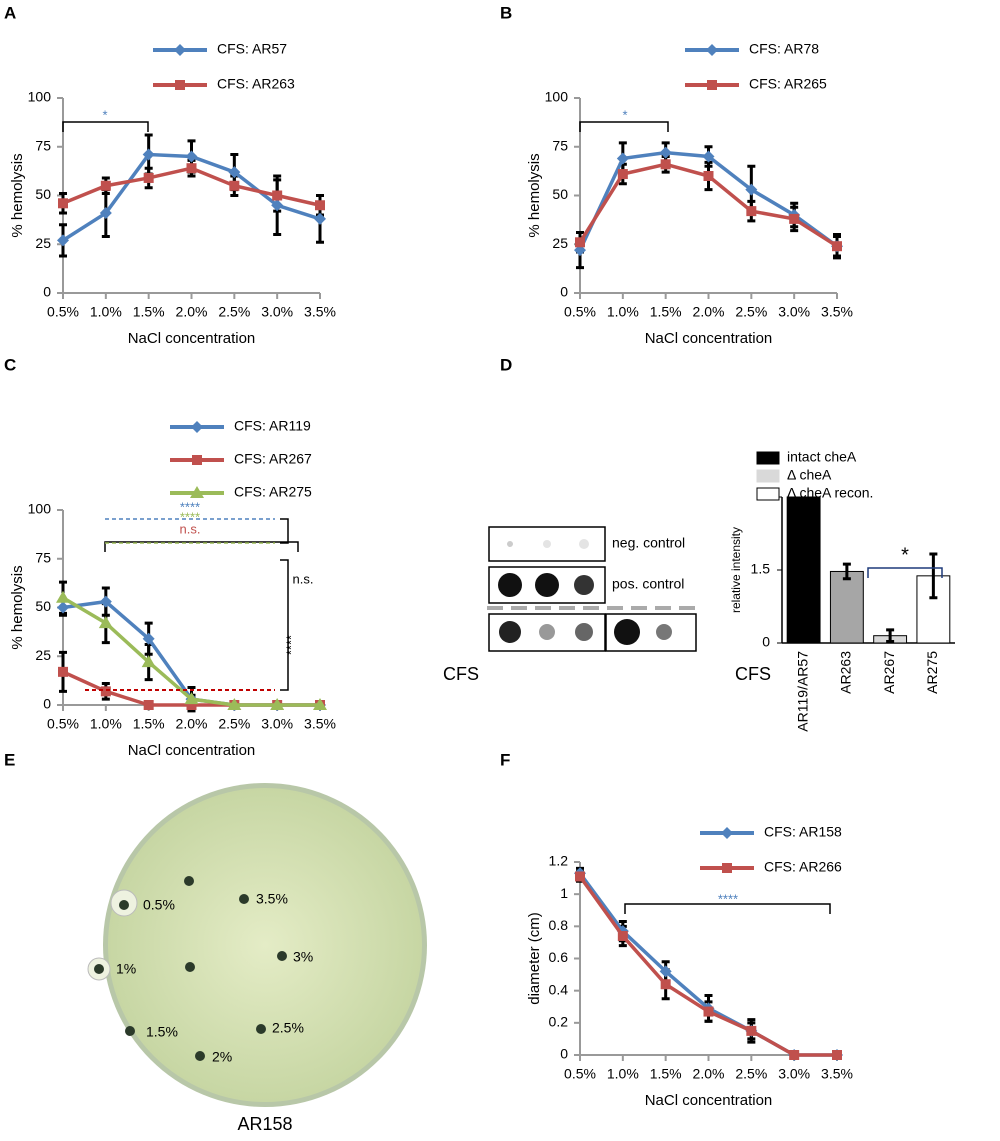 This screenshot has width=1000, height=1141. What do you see at coordinates (303, 578) in the screenshot?
I see `annotation: n.s.` at bounding box center [303, 578].